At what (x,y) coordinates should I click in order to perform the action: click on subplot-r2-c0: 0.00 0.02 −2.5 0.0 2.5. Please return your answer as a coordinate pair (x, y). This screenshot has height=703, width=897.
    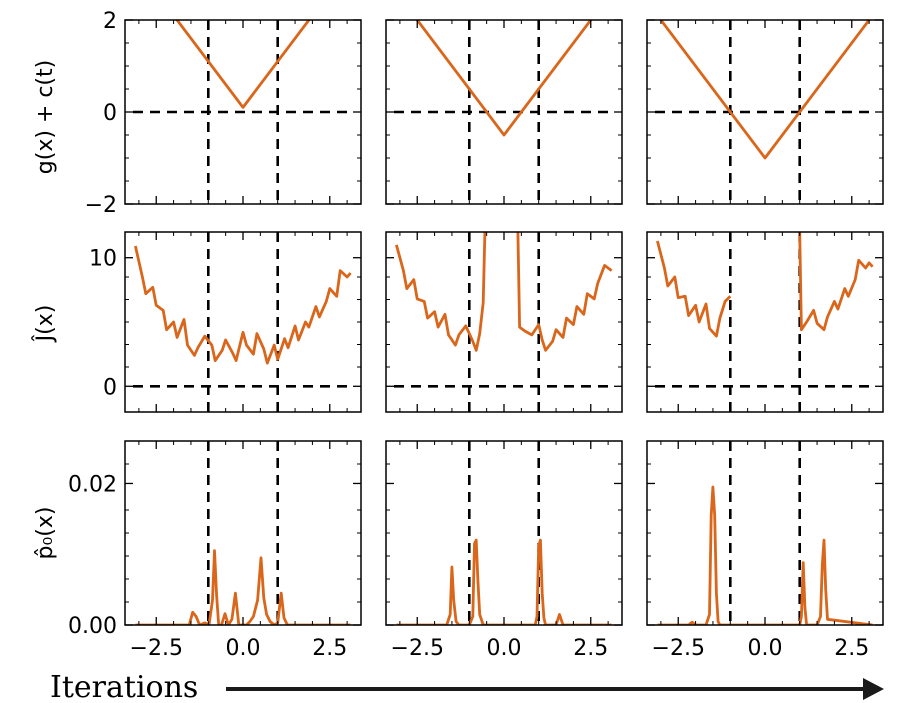
    Looking at the image, I should click on (215, 550).